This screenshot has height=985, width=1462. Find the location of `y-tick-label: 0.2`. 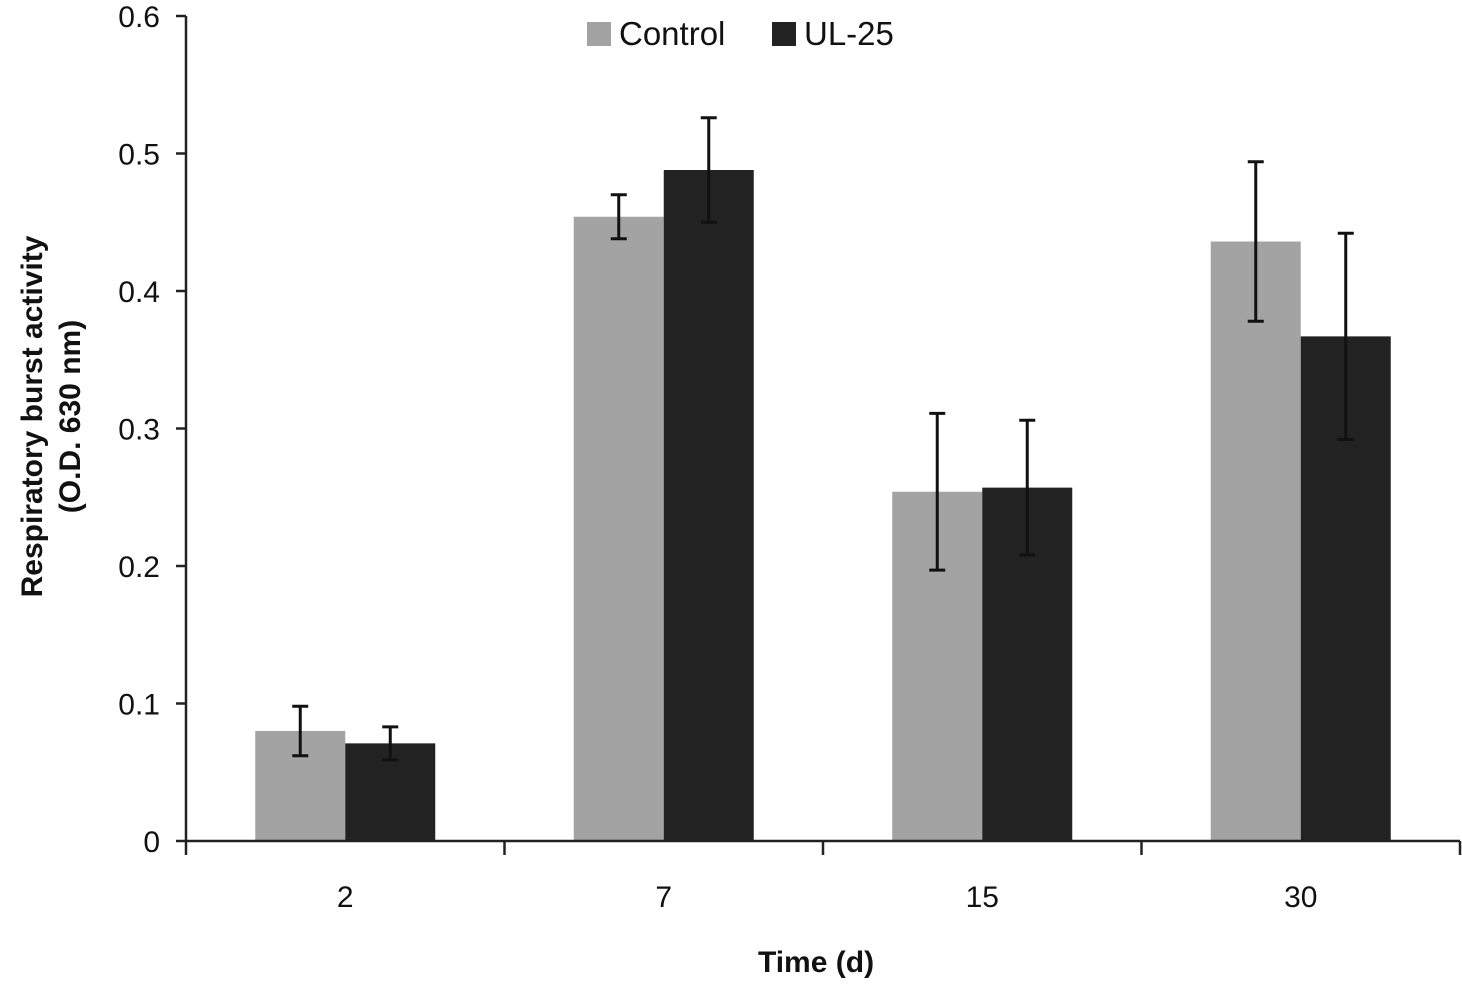

y-tick-label: 0.2 is located at coordinates (139, 567).